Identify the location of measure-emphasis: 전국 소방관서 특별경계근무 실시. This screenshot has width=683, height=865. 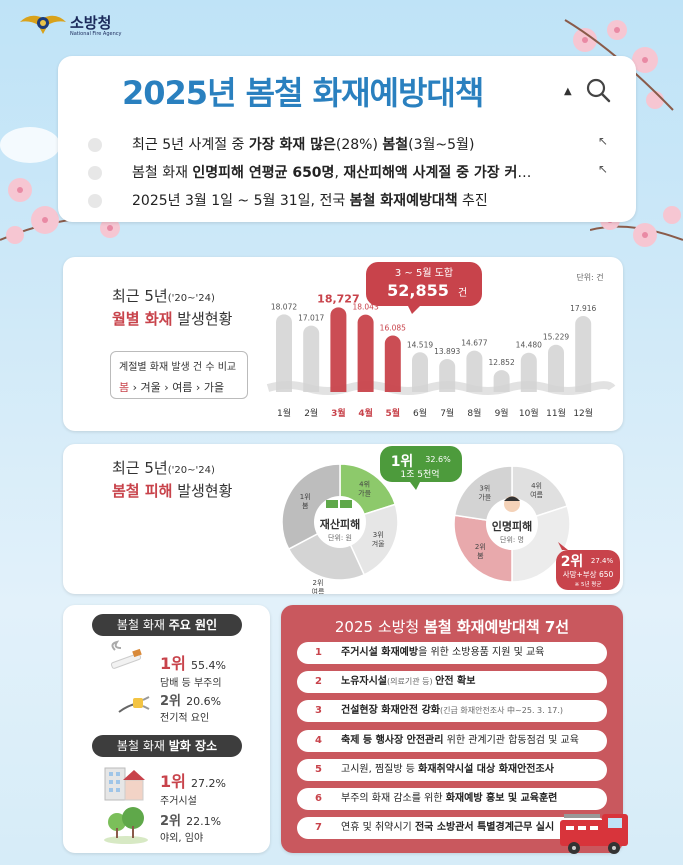
(484, 828).